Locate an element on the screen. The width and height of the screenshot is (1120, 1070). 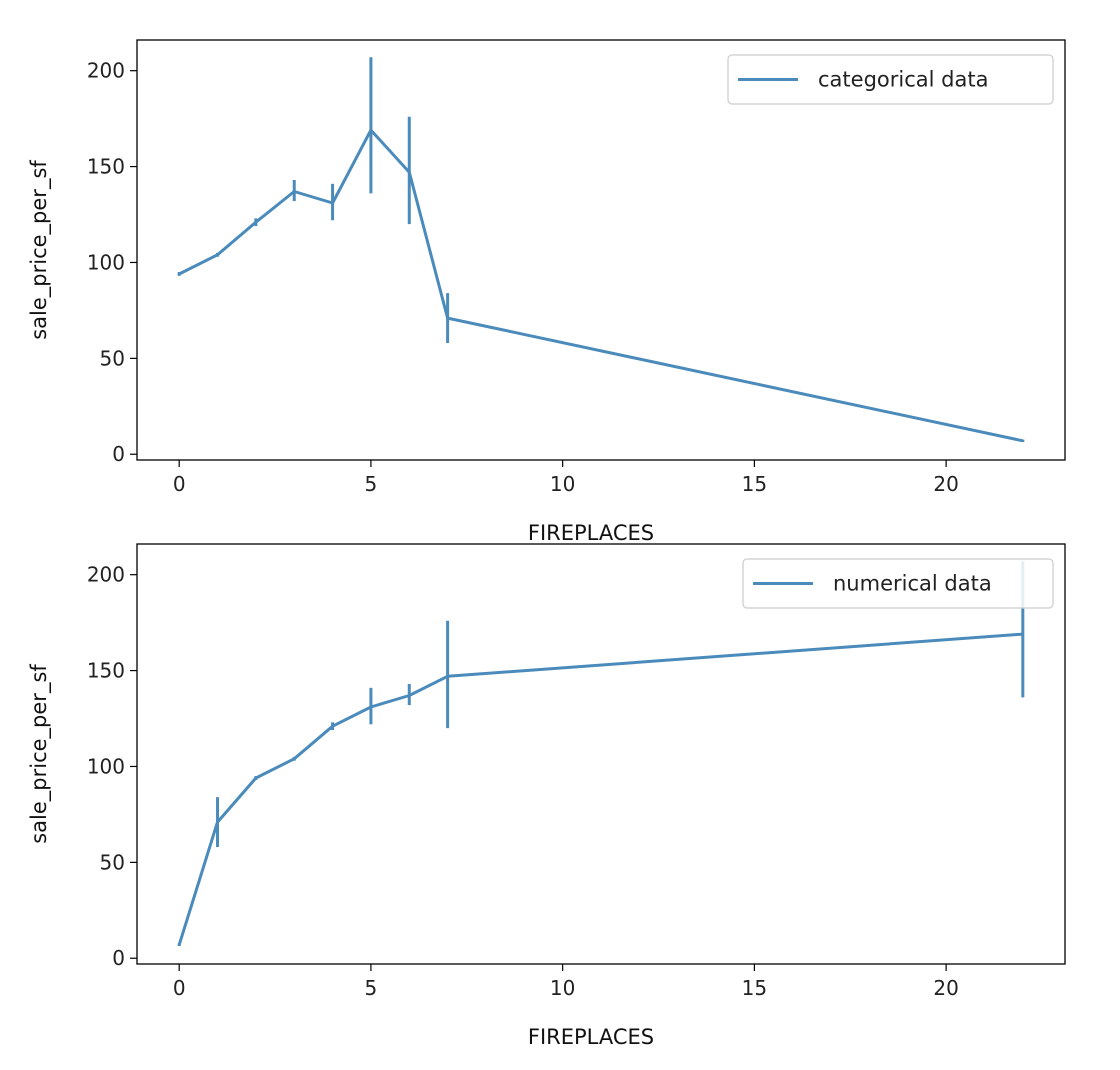
legend-entry: categorical data is located at coordinates (903, 80).